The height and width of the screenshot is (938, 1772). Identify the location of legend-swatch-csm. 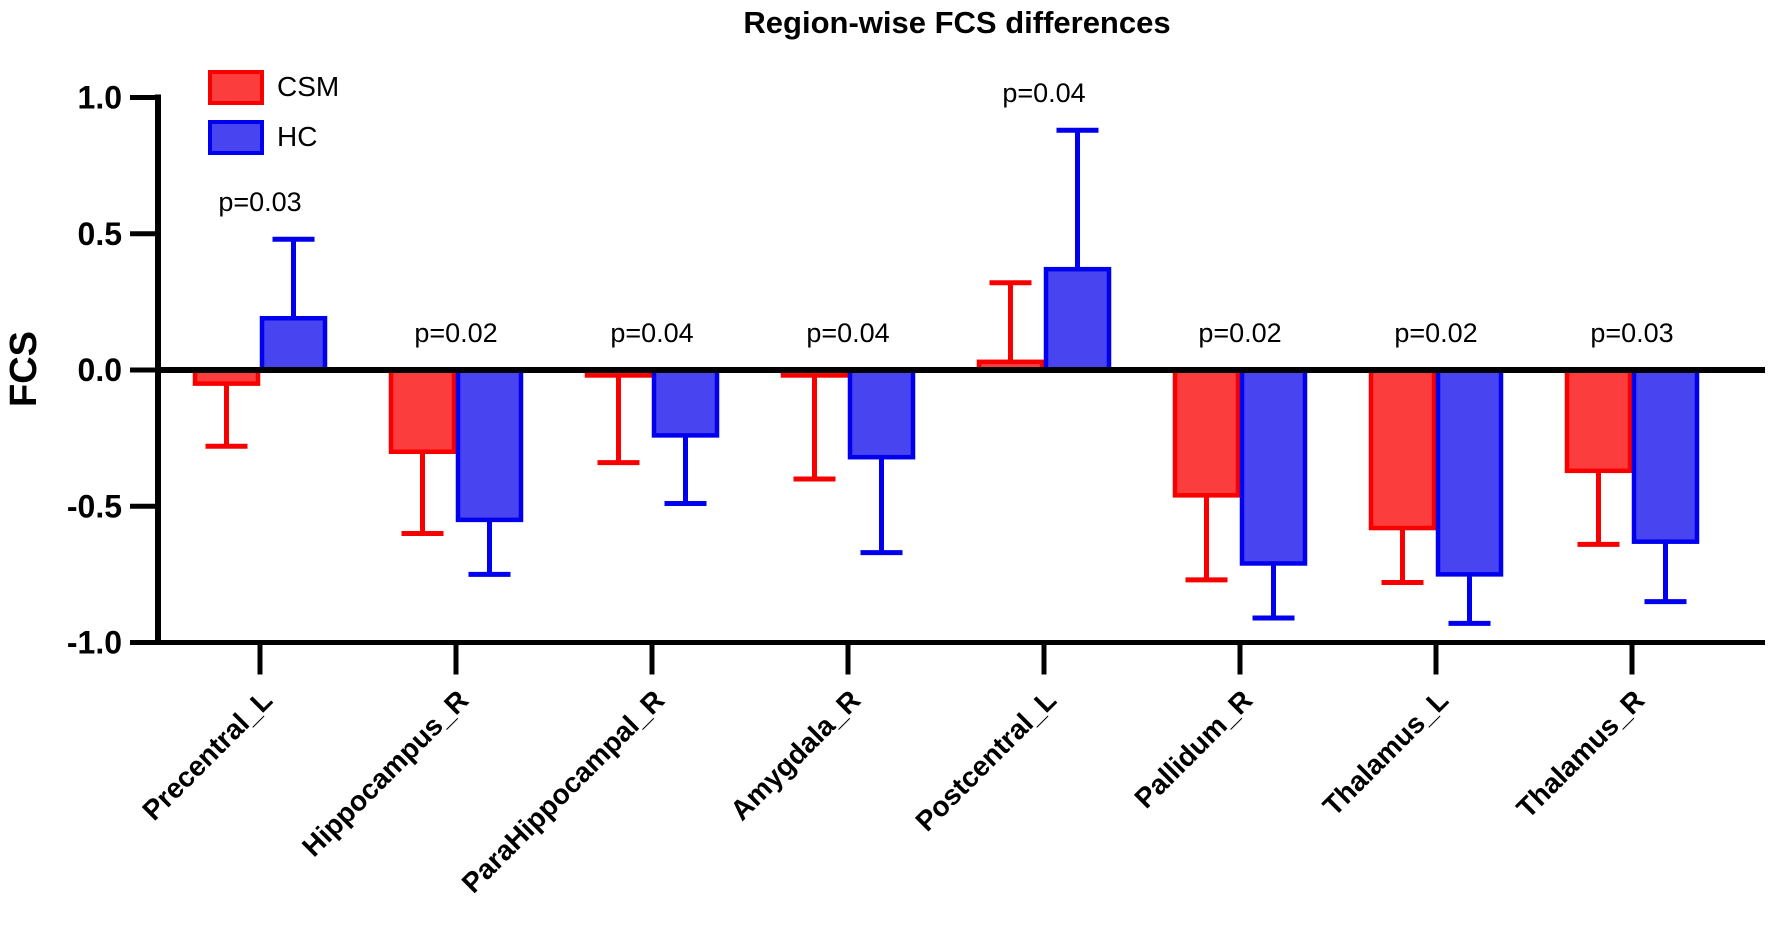
(236, 87).